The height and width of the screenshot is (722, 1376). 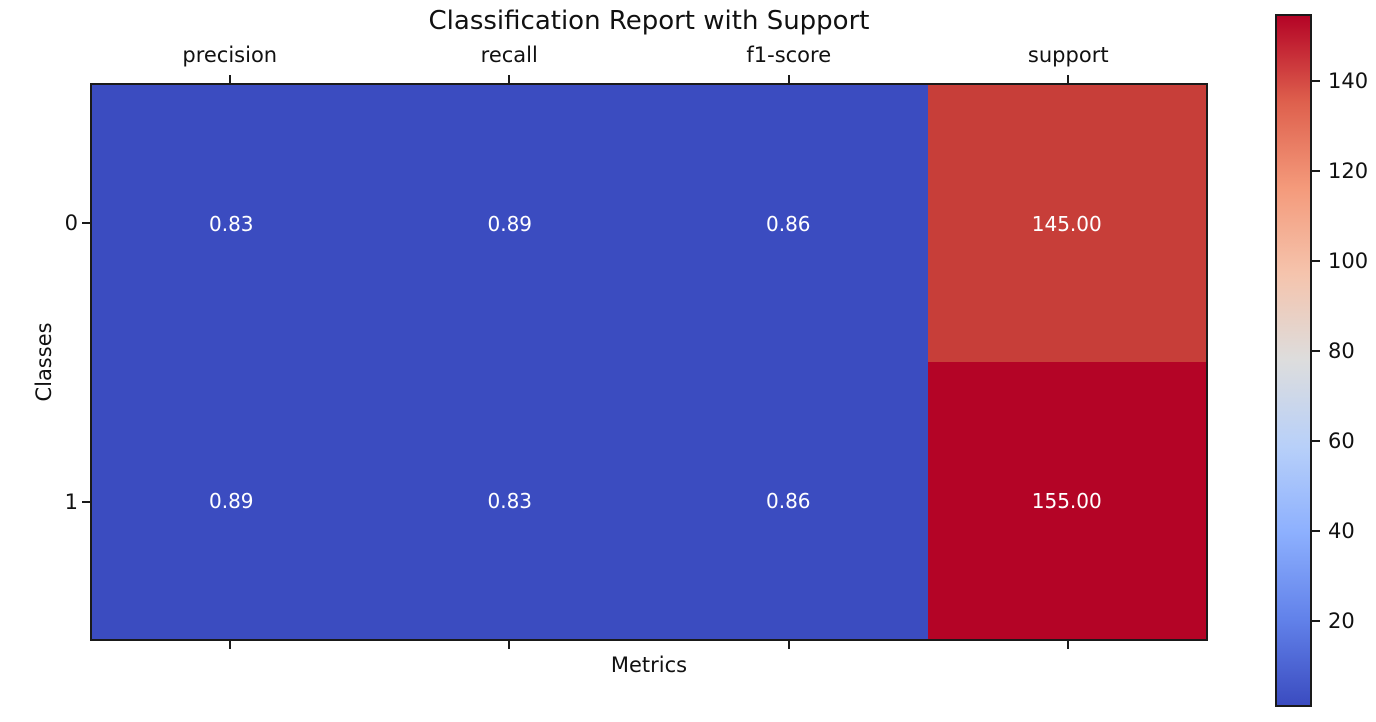 I want to click on colorbar-tick-label: 80, so click(x=1341, y=351).